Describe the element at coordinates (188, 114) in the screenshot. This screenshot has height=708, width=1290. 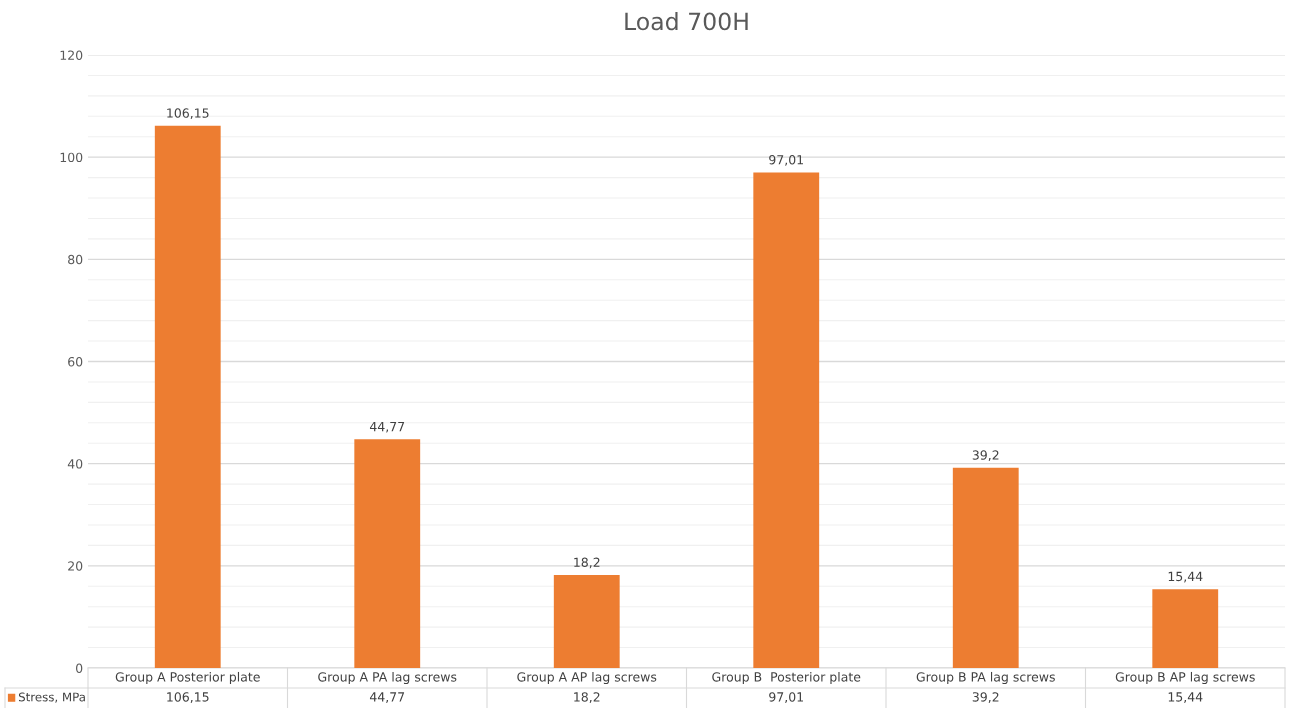
I see `text: 106,15` at that location.